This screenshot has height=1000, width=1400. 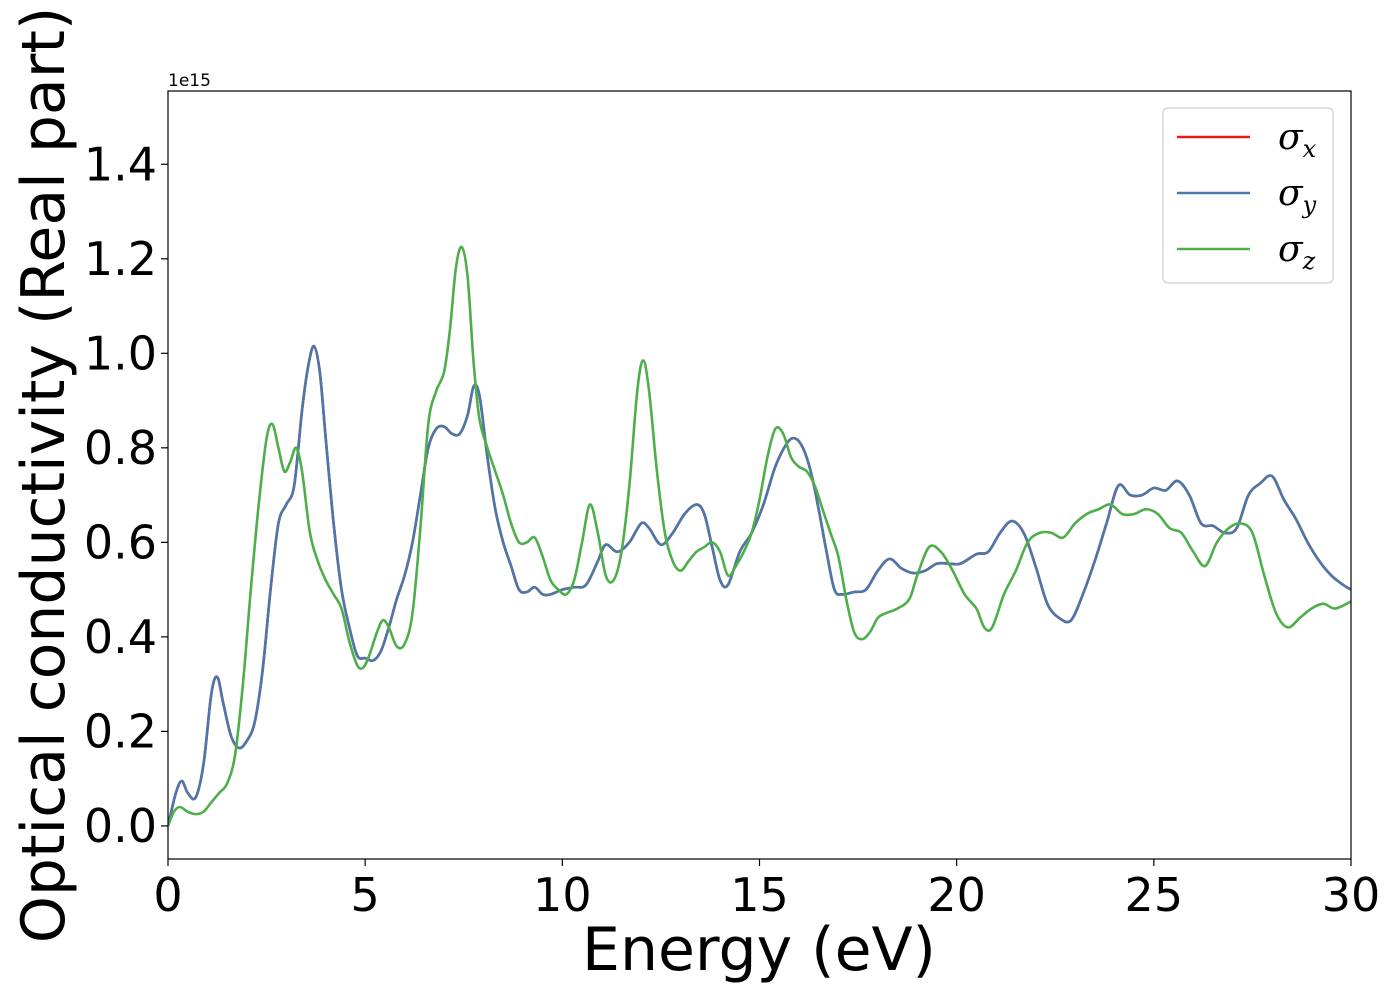 I want to click on x-tick-label: 20, so click(x=956, y=895).